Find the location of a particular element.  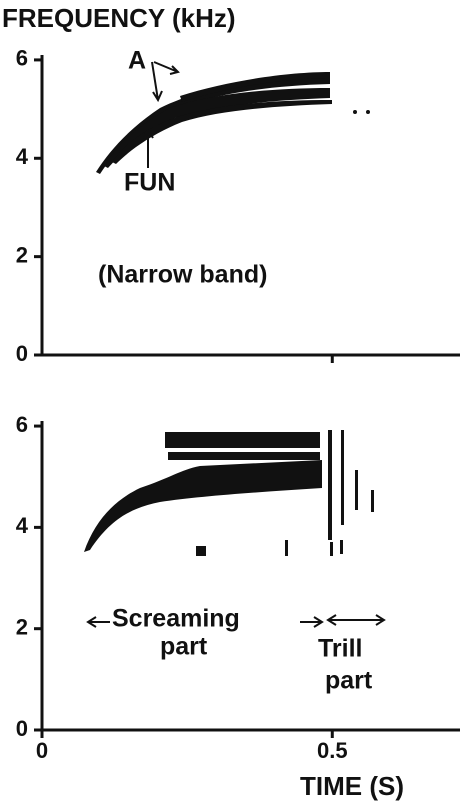

annotation: A is located at coordinates (137, 61).